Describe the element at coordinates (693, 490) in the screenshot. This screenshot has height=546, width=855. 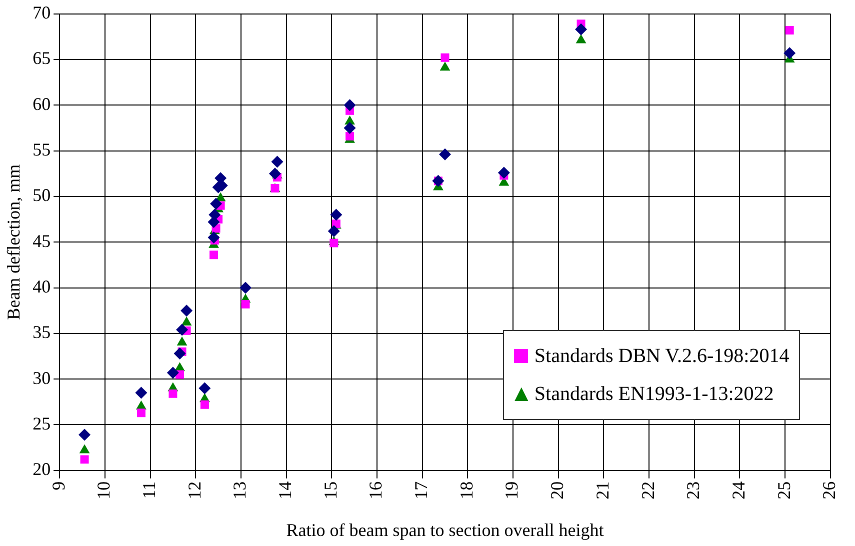
I see `x-tick-label: 23` at that location.